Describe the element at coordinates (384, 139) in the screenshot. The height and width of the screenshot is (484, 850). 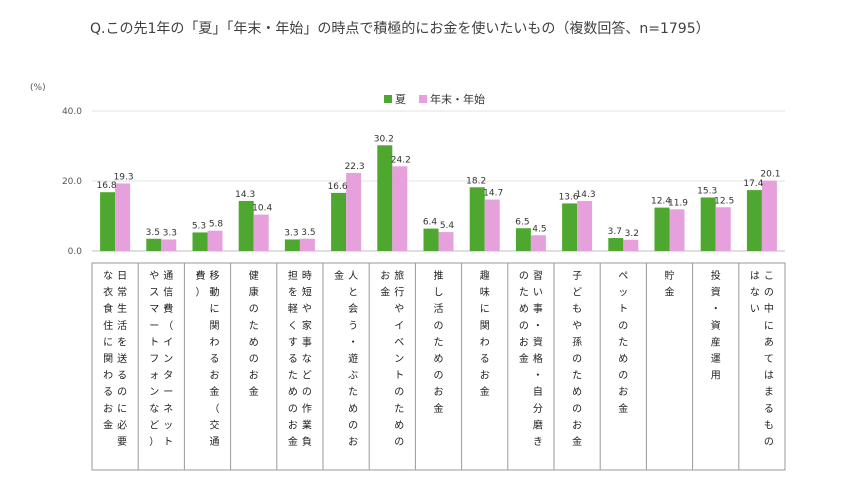
I see `value-label: 30.2` at that location.